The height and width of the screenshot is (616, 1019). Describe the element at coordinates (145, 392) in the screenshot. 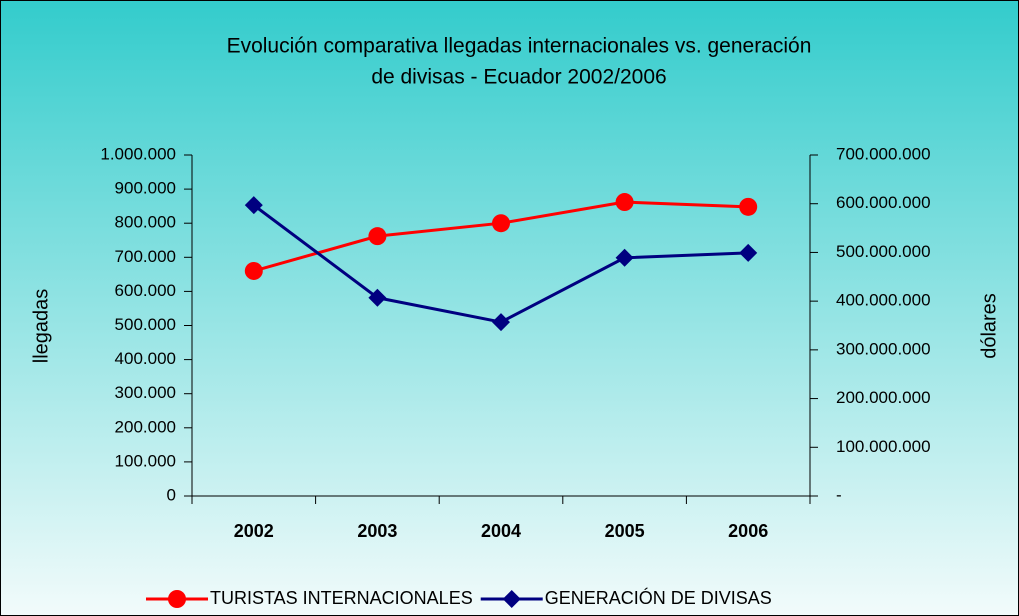

I see `y-tick-label: 300.000` at that location.